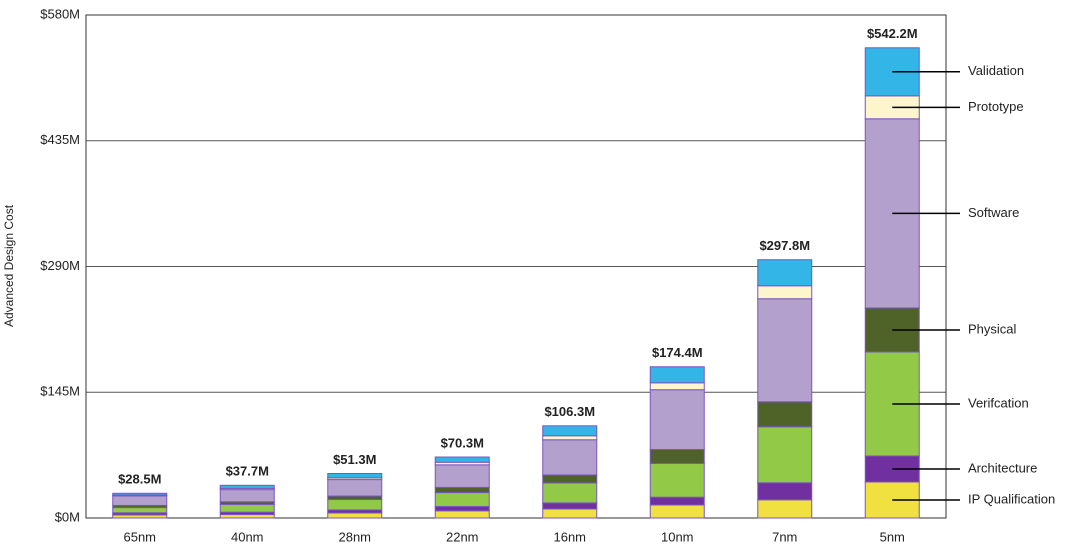 The height and width of the screenshot is (559, 1080). What do you see at coordinates (247, 471) in the screenshot?
I see `total-label: $37.7M` at bounding box center [247, 471].